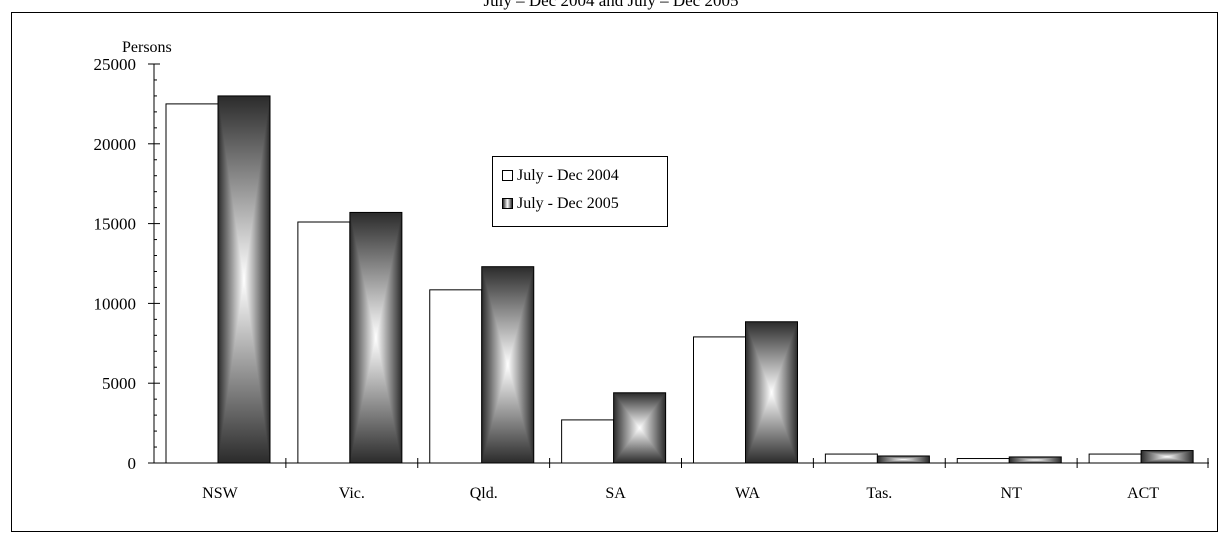  I want to click on x-tick-label: Vic., so click(352, 493).